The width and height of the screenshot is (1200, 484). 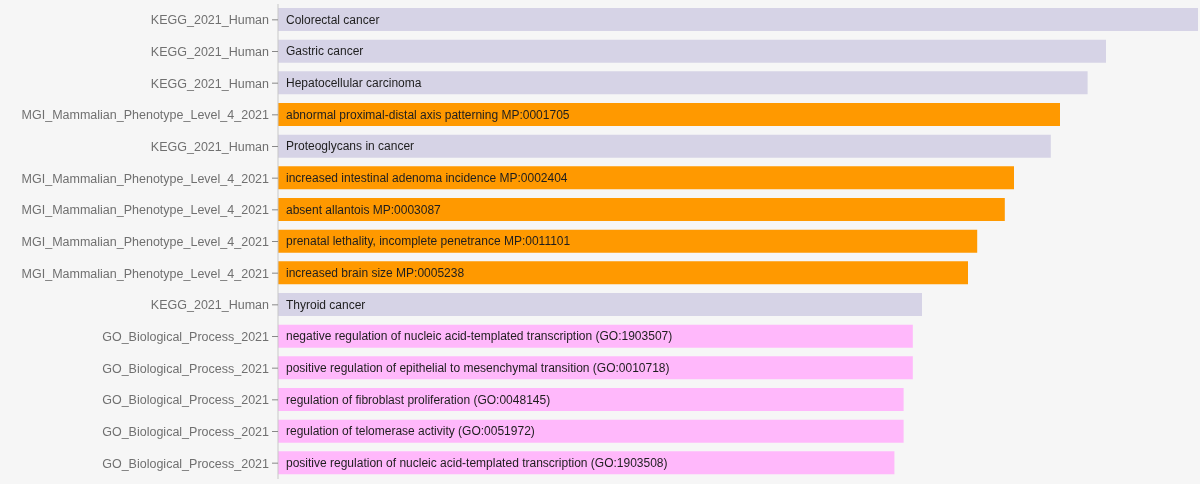 I want to click on annotation: abnormal proximal-distal axis patterning MP:0001705, so click(x=428, y=114).